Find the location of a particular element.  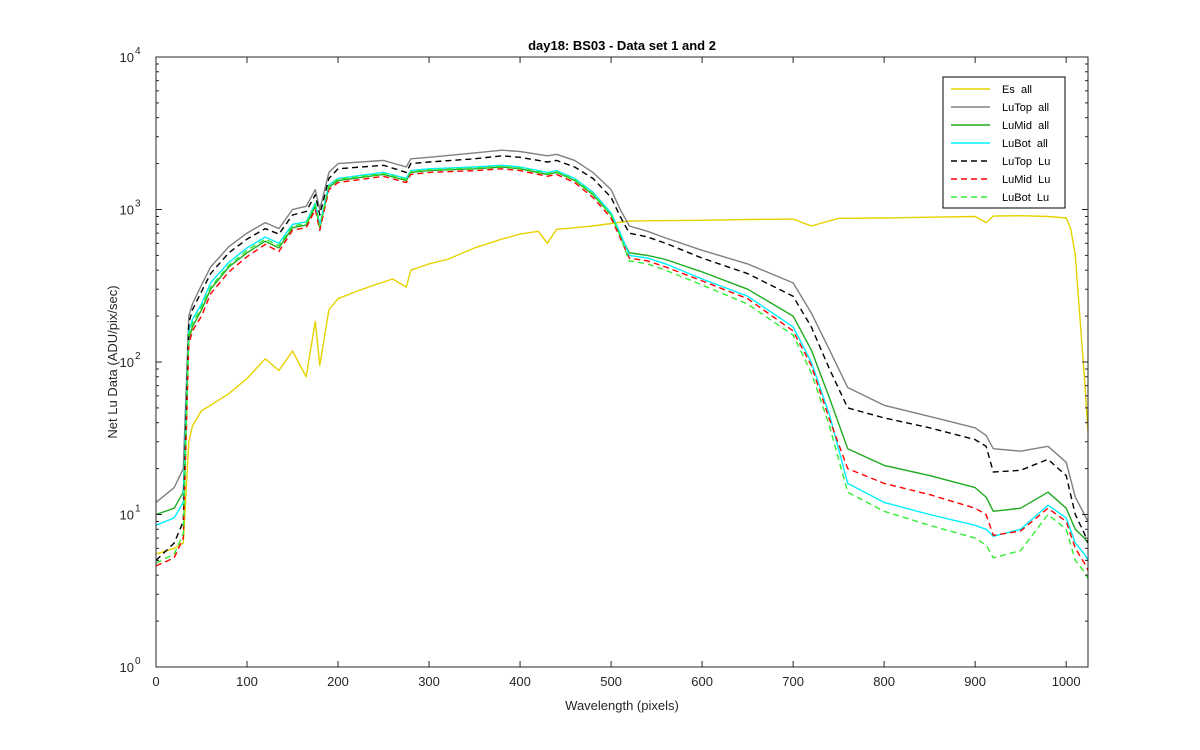

x-tick-label: 900 is located at coordinates (975, 681).